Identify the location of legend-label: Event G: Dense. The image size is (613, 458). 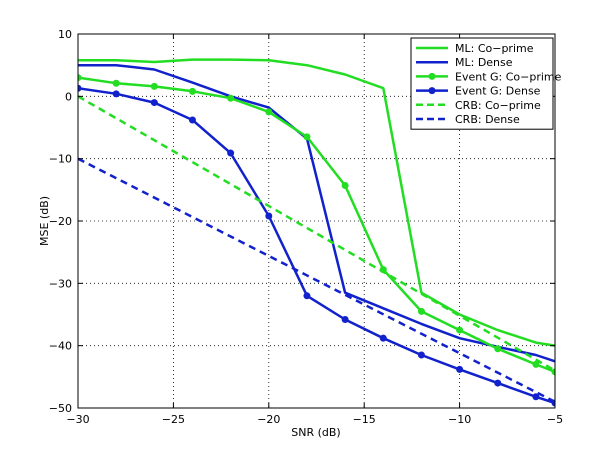
(498, 91).